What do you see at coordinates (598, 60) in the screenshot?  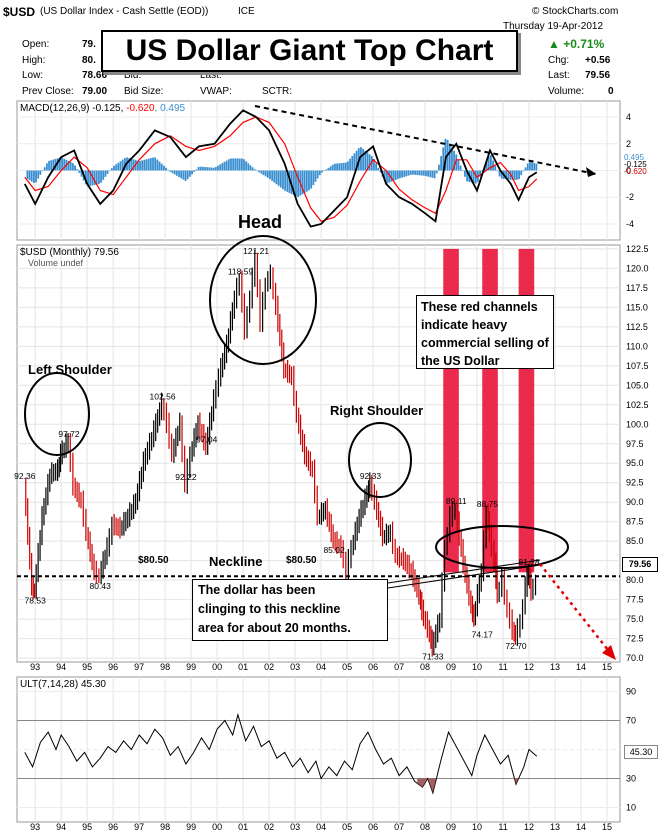 I see `chg-value: +0.56` at bounding box center [598, 60].